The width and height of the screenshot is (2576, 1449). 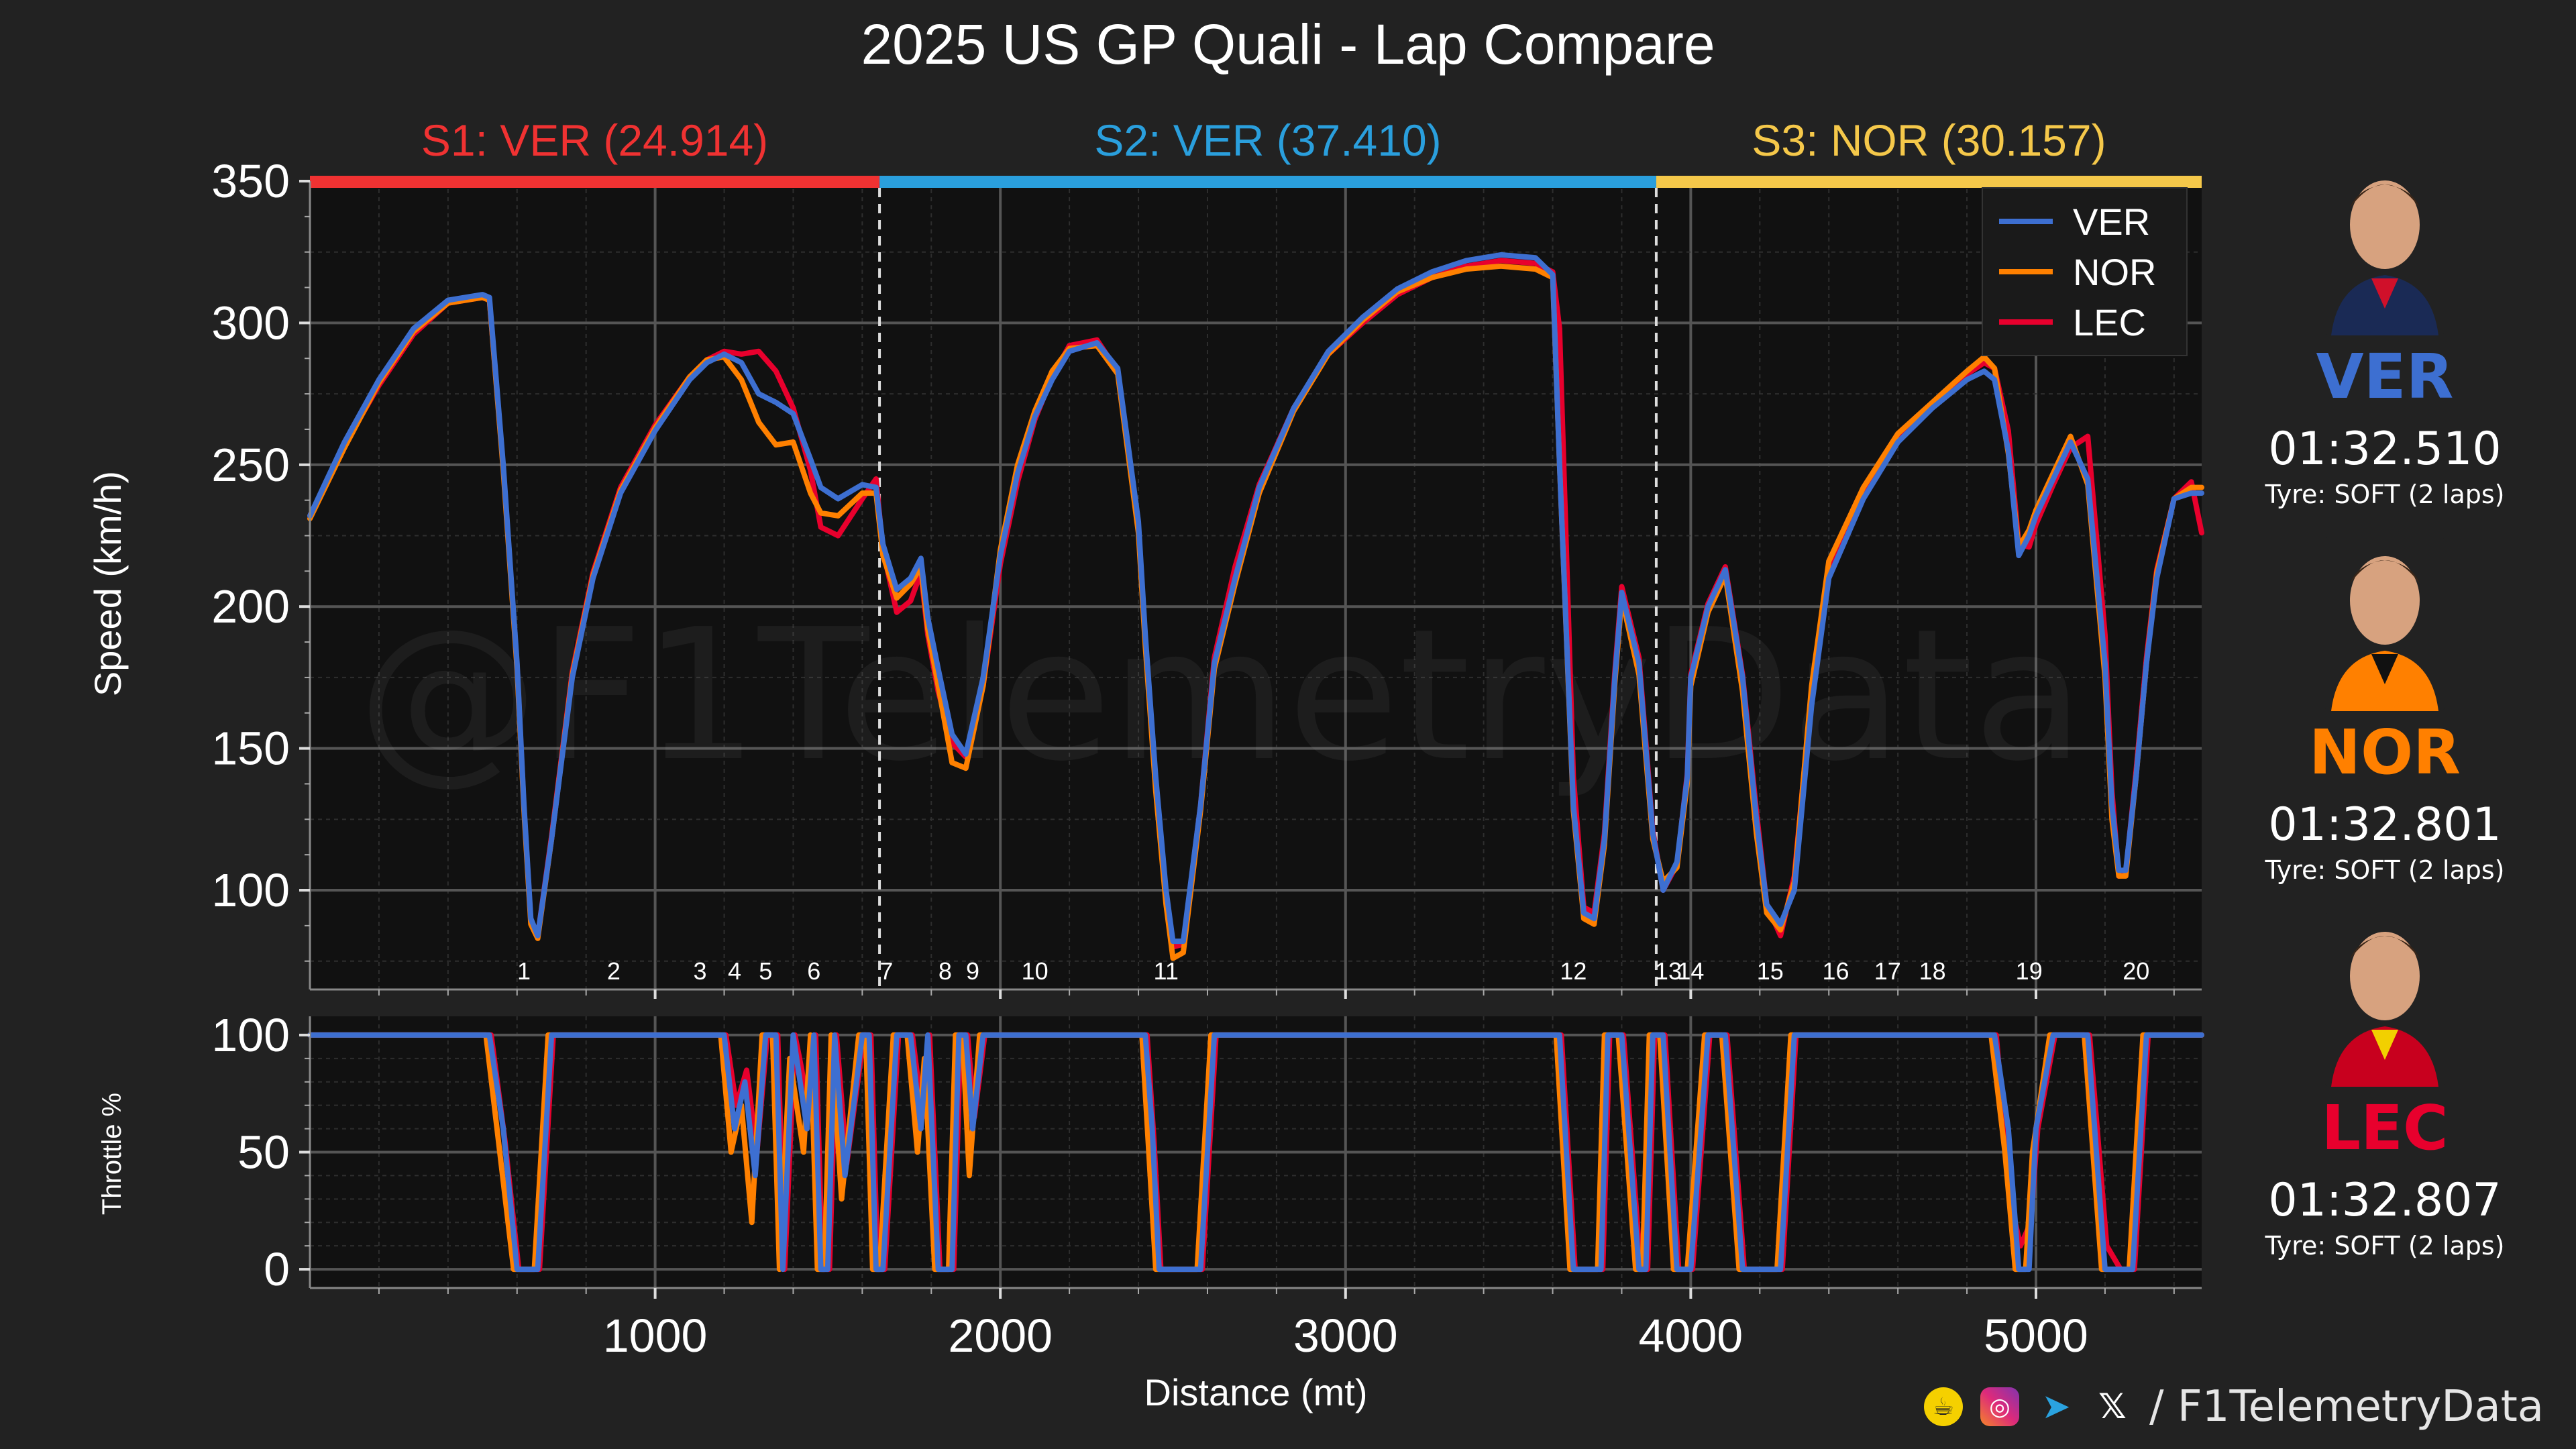 What do you see at coordinates (2385, 449) in the screenshot?
I see `driver-lap-time: 01:32.510` at bounding box center [2385, 449].